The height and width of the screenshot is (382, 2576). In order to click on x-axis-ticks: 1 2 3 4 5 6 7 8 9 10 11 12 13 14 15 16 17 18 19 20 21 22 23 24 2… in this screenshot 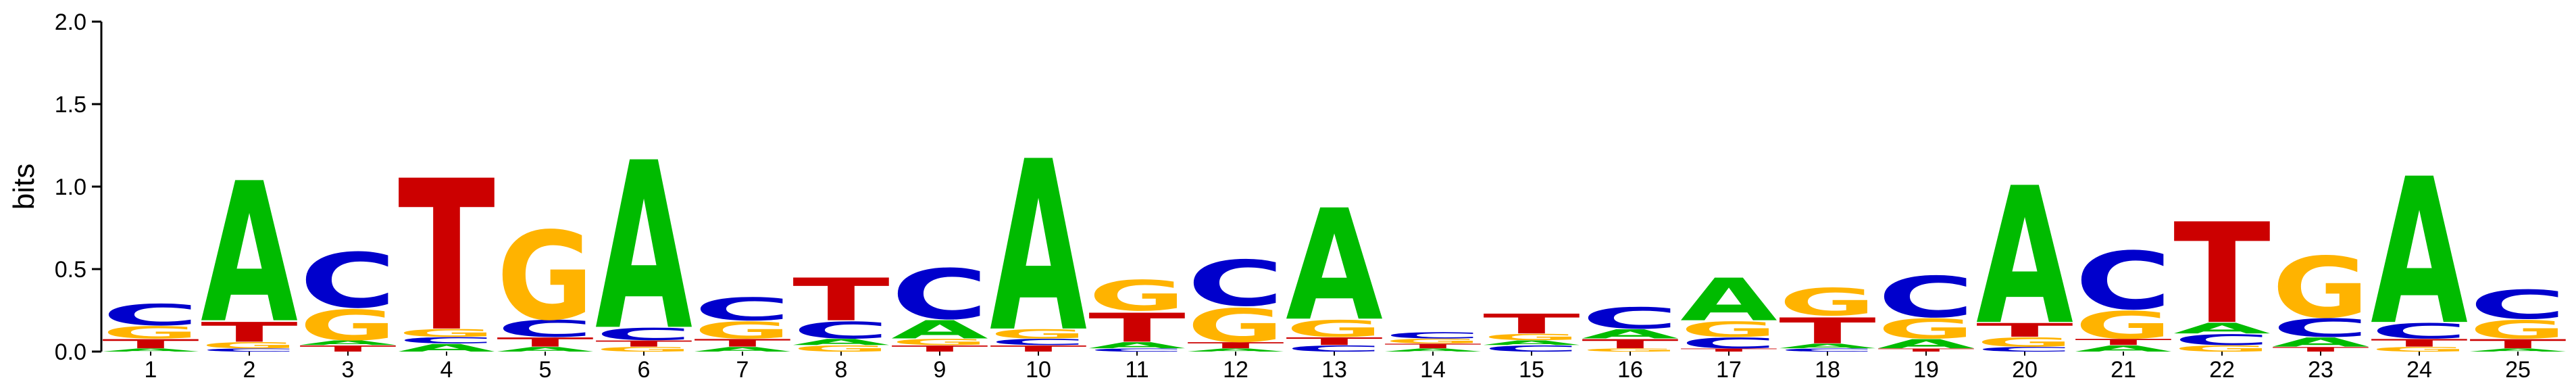, I will do `click(1338, 367)`.